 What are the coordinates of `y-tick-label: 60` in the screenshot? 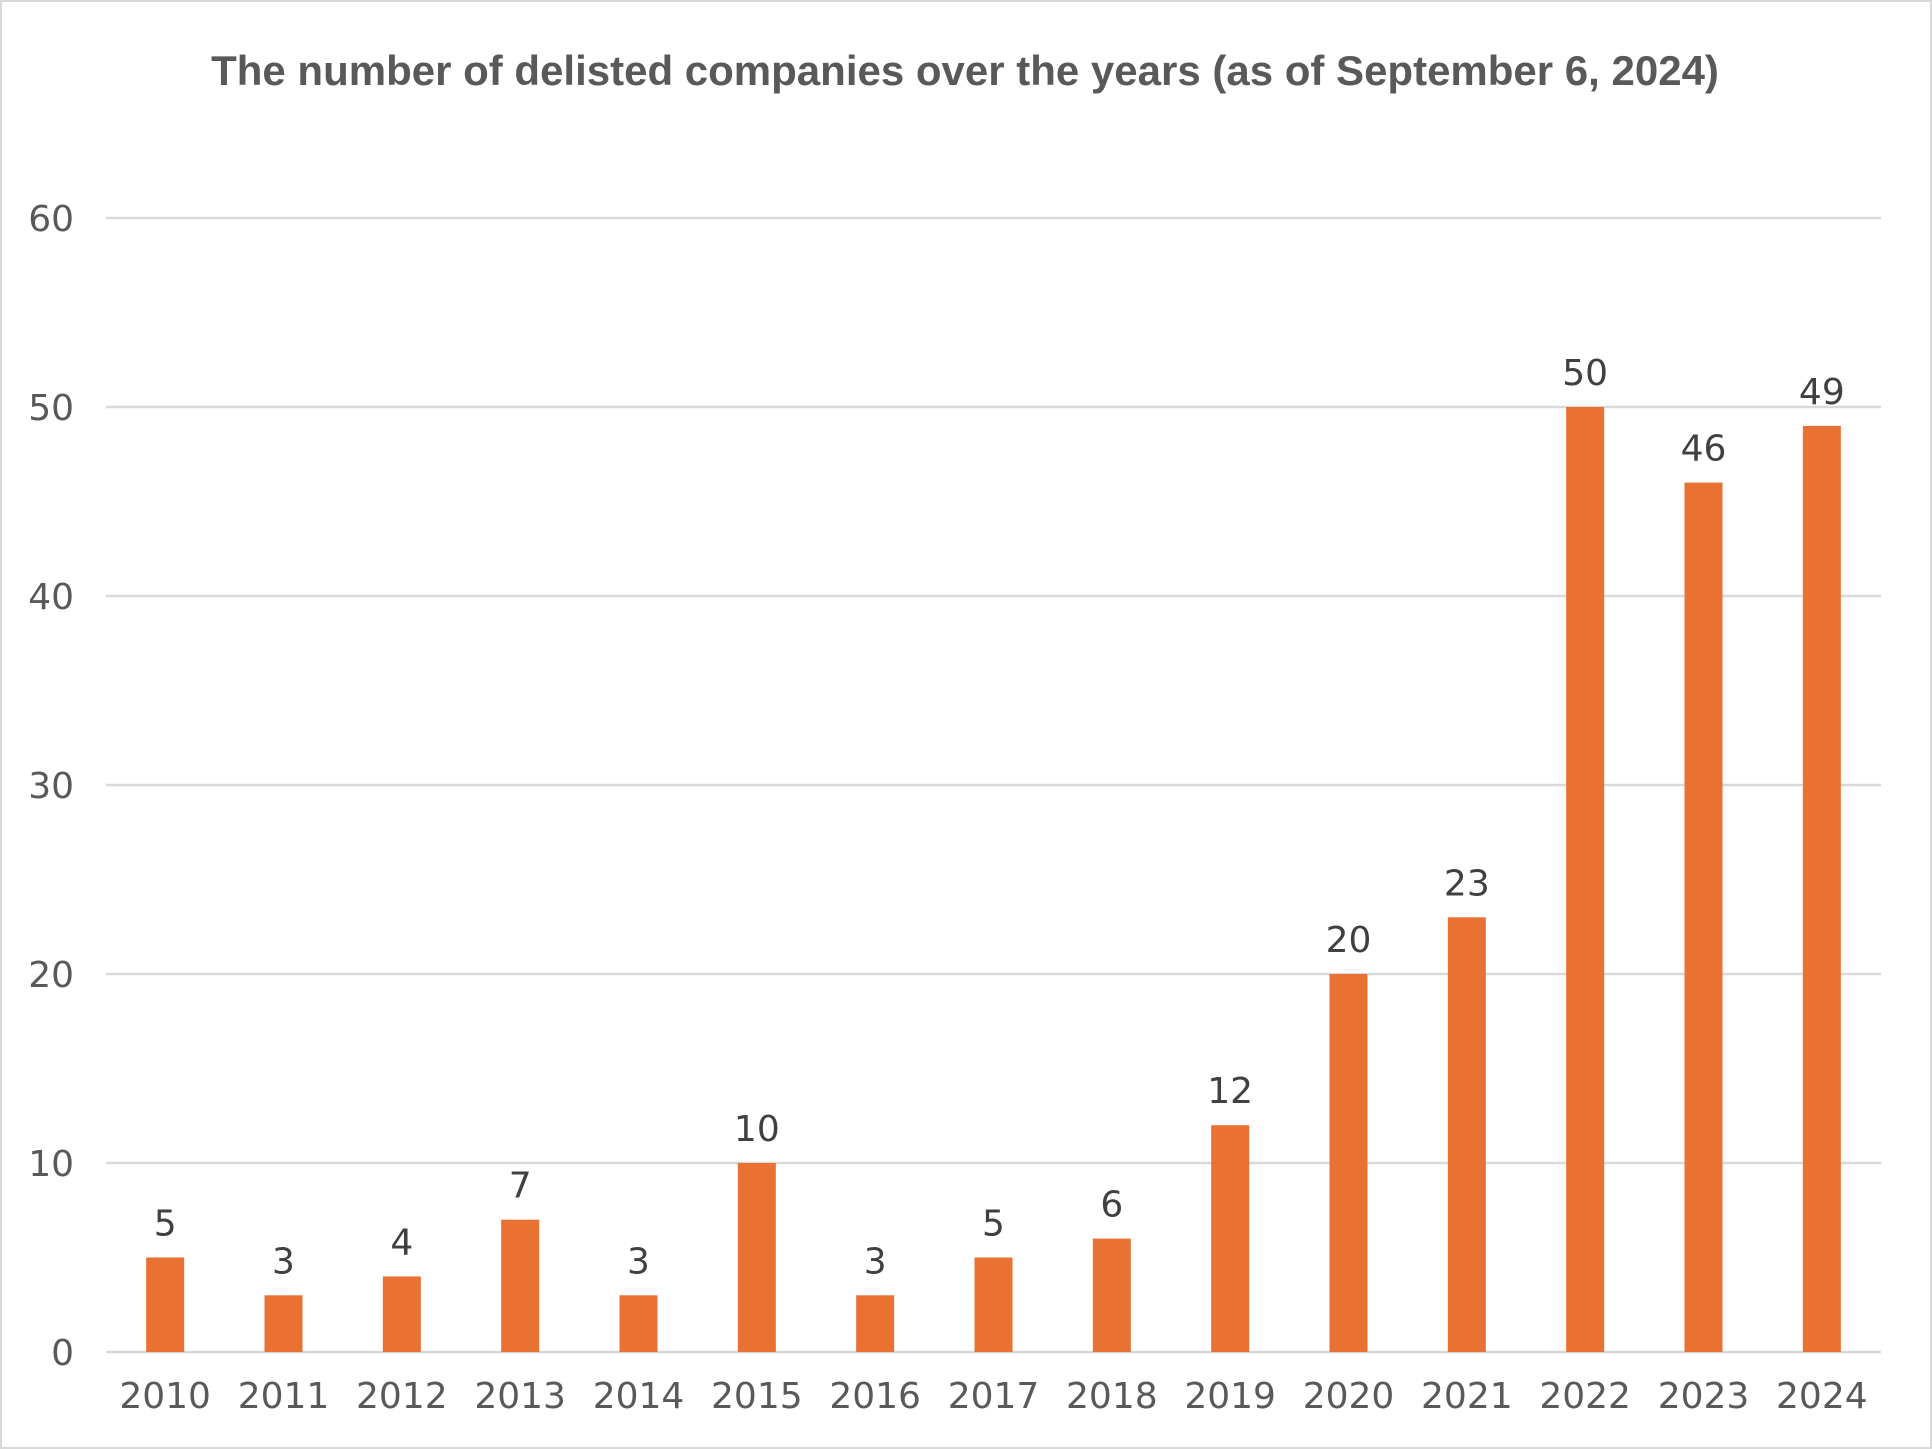 It's located at (51, 219).